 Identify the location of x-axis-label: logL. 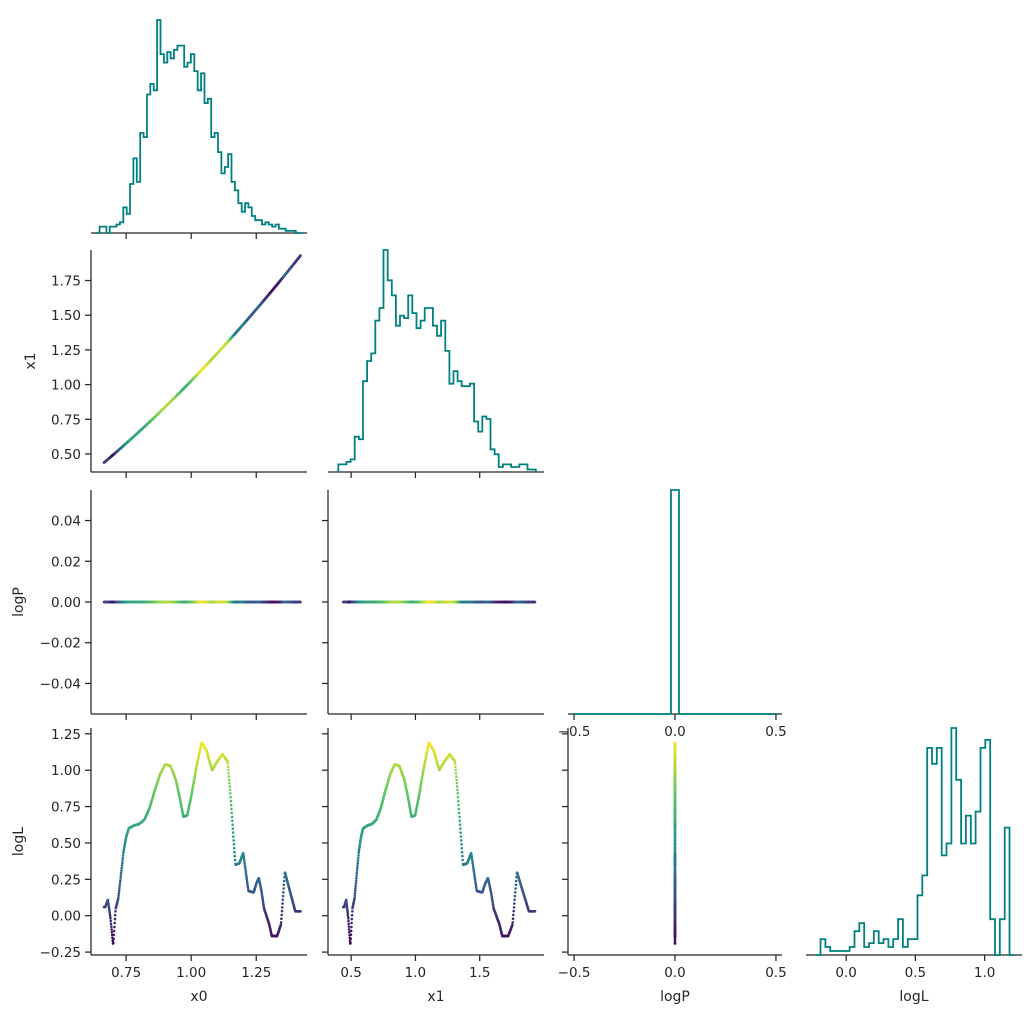
(913, 997).